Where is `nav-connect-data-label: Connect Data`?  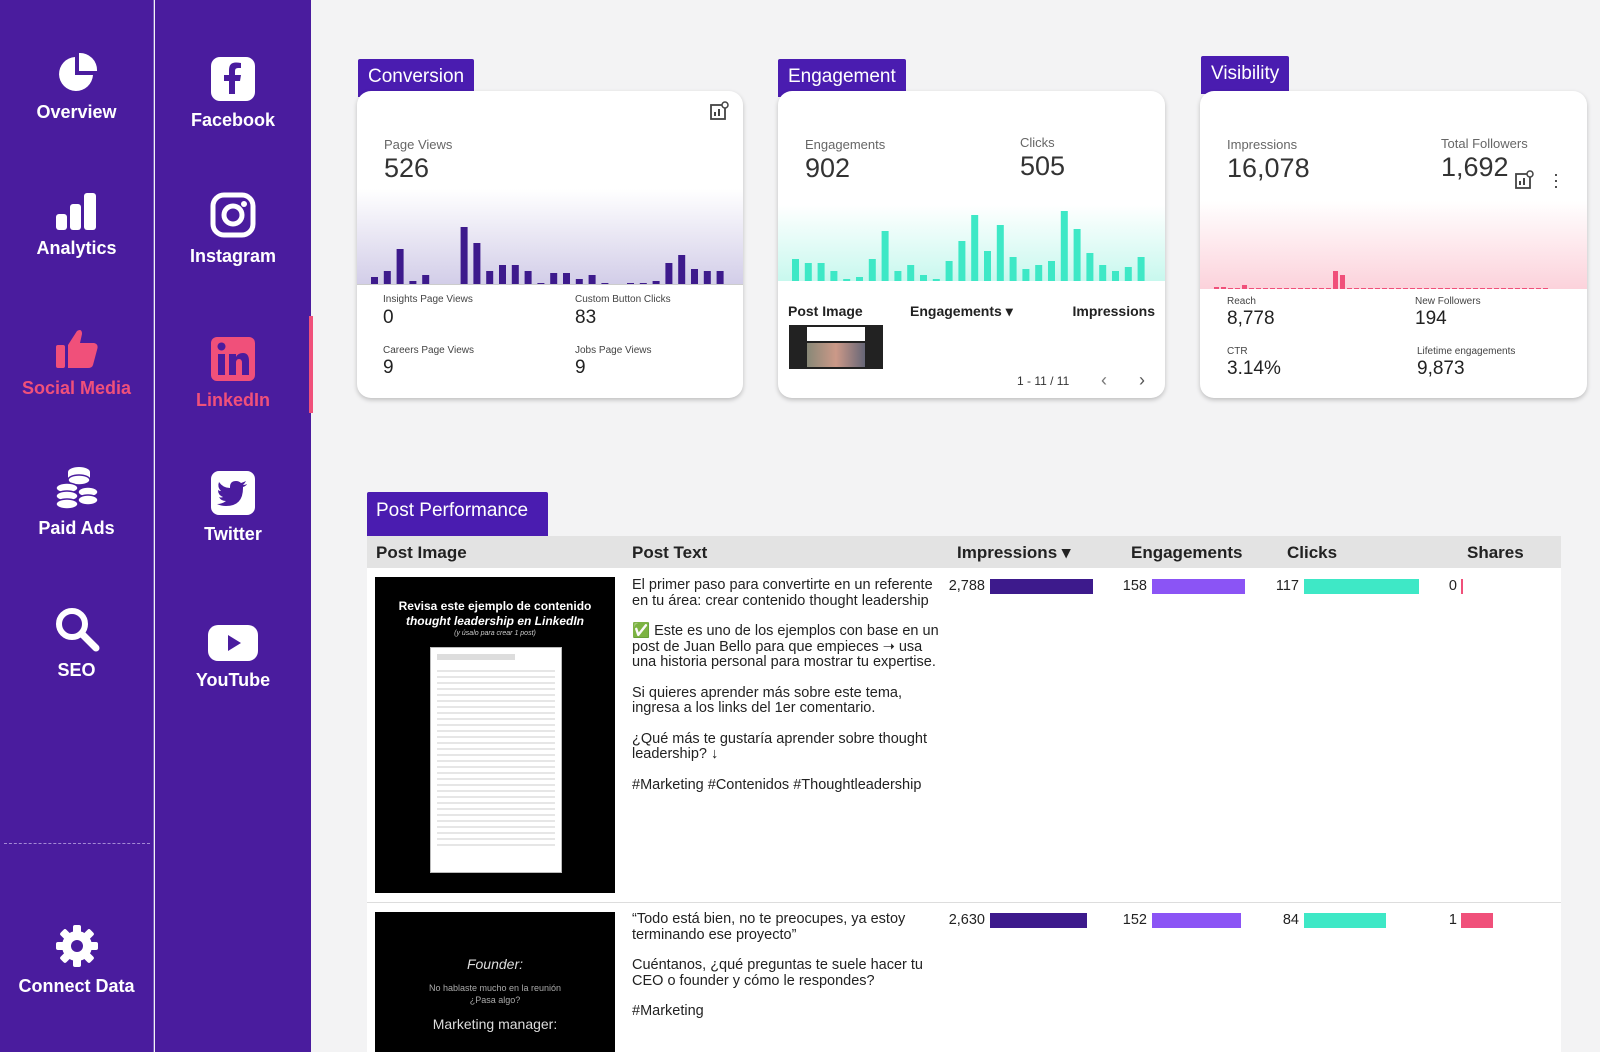 nav-connect-data-label: Connect Data is located at coordinates (76, 986).